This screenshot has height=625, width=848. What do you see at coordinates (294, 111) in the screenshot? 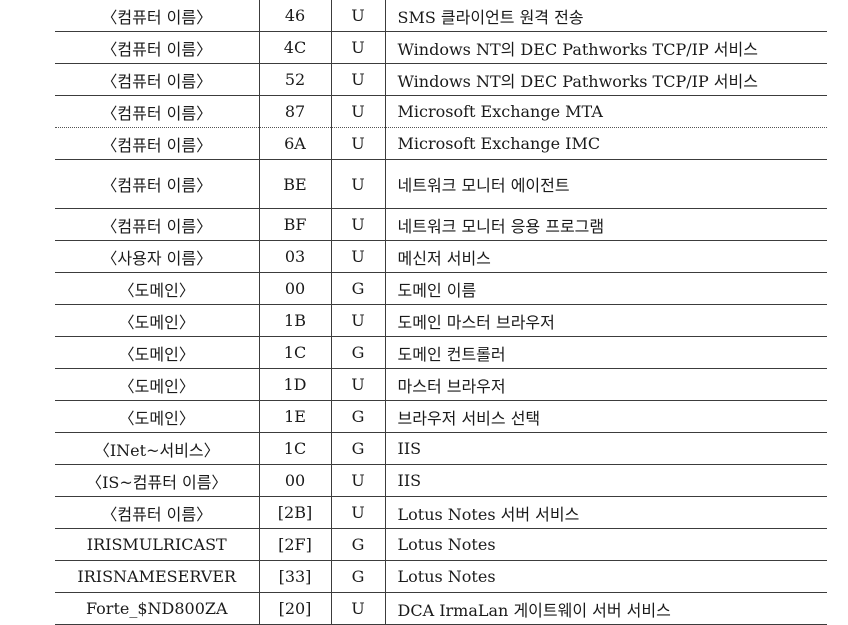
I see `suffix-hex-cell: 87` at bounding box center [294, 111].